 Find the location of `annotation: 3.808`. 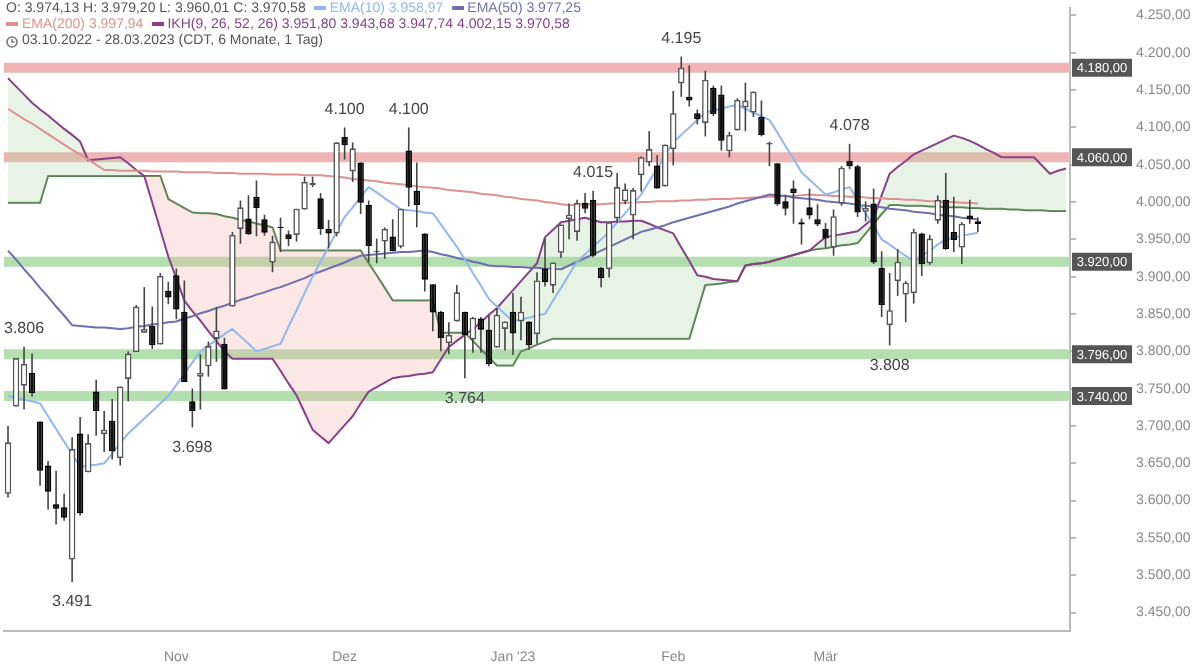

annotation: 3.808 is located at coordinates (890, 364).